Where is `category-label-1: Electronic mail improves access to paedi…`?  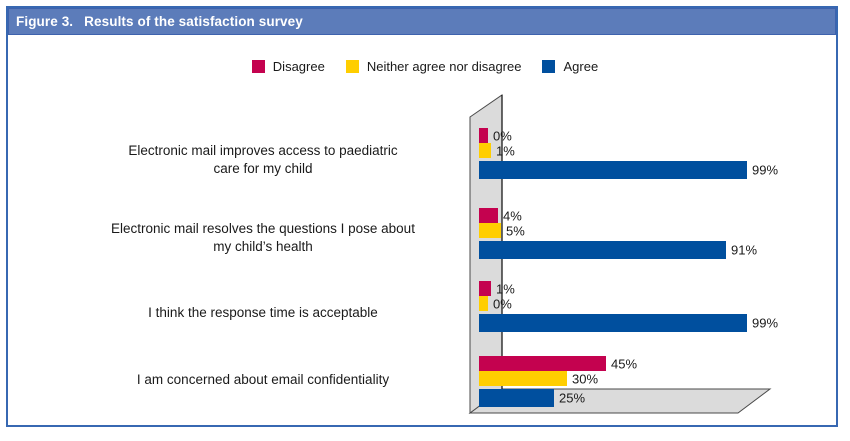 category-label-1: Electronic mail improves access to paedi… is located at coordinates (263, 159).